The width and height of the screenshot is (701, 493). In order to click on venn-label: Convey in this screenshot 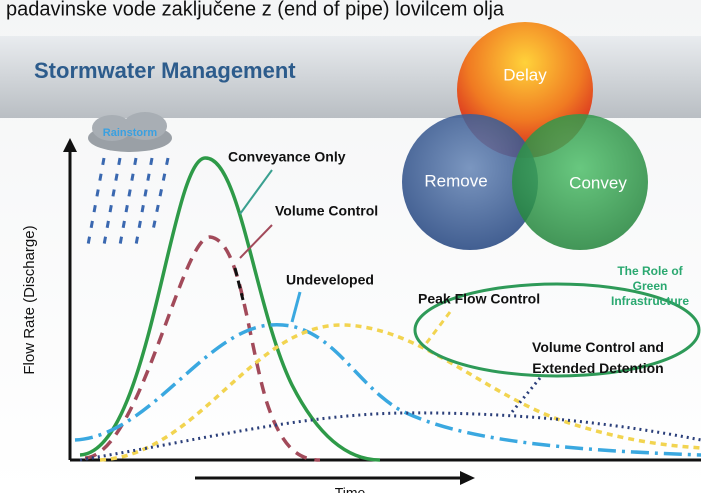, I will do `click(598, 182)`.